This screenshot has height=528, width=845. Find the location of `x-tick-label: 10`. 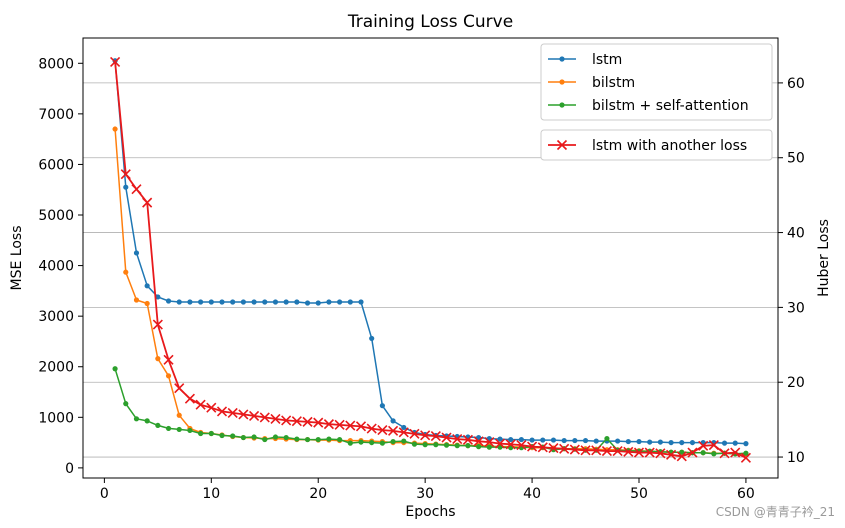

x-tick-label: 10 is located at coordinates (211, 494).